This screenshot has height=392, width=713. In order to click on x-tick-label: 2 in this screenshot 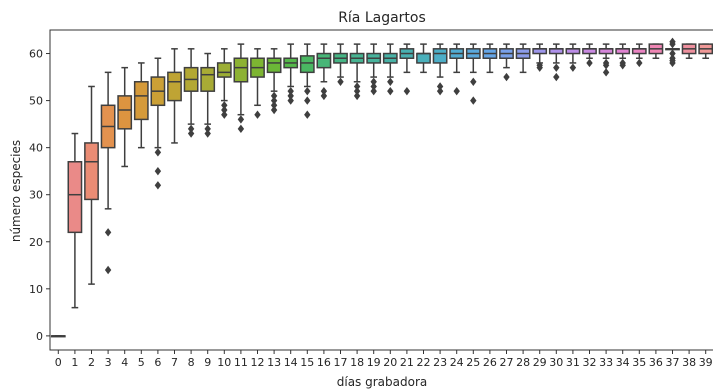, I will do `click(91, 362)`.